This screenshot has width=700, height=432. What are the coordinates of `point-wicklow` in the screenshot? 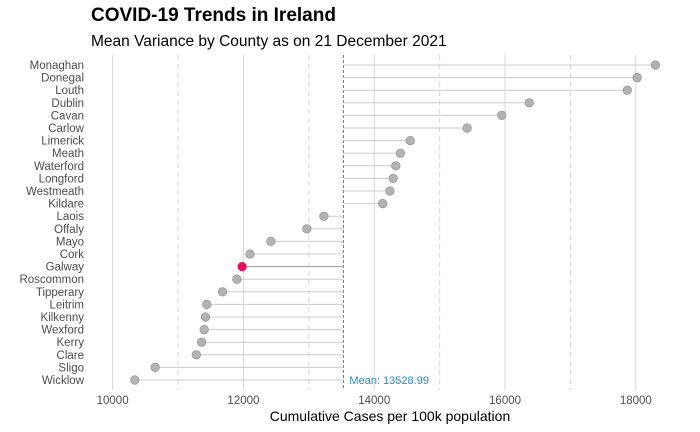 It's located at (135, 380).